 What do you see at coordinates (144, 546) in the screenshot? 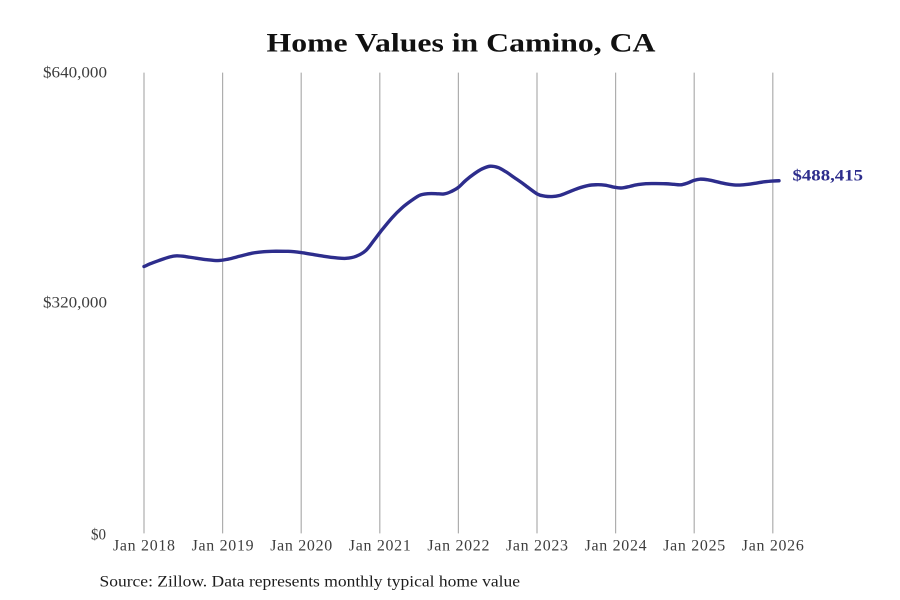
I see `svg-text: Jan 2018` at bounding box center [144, 546].